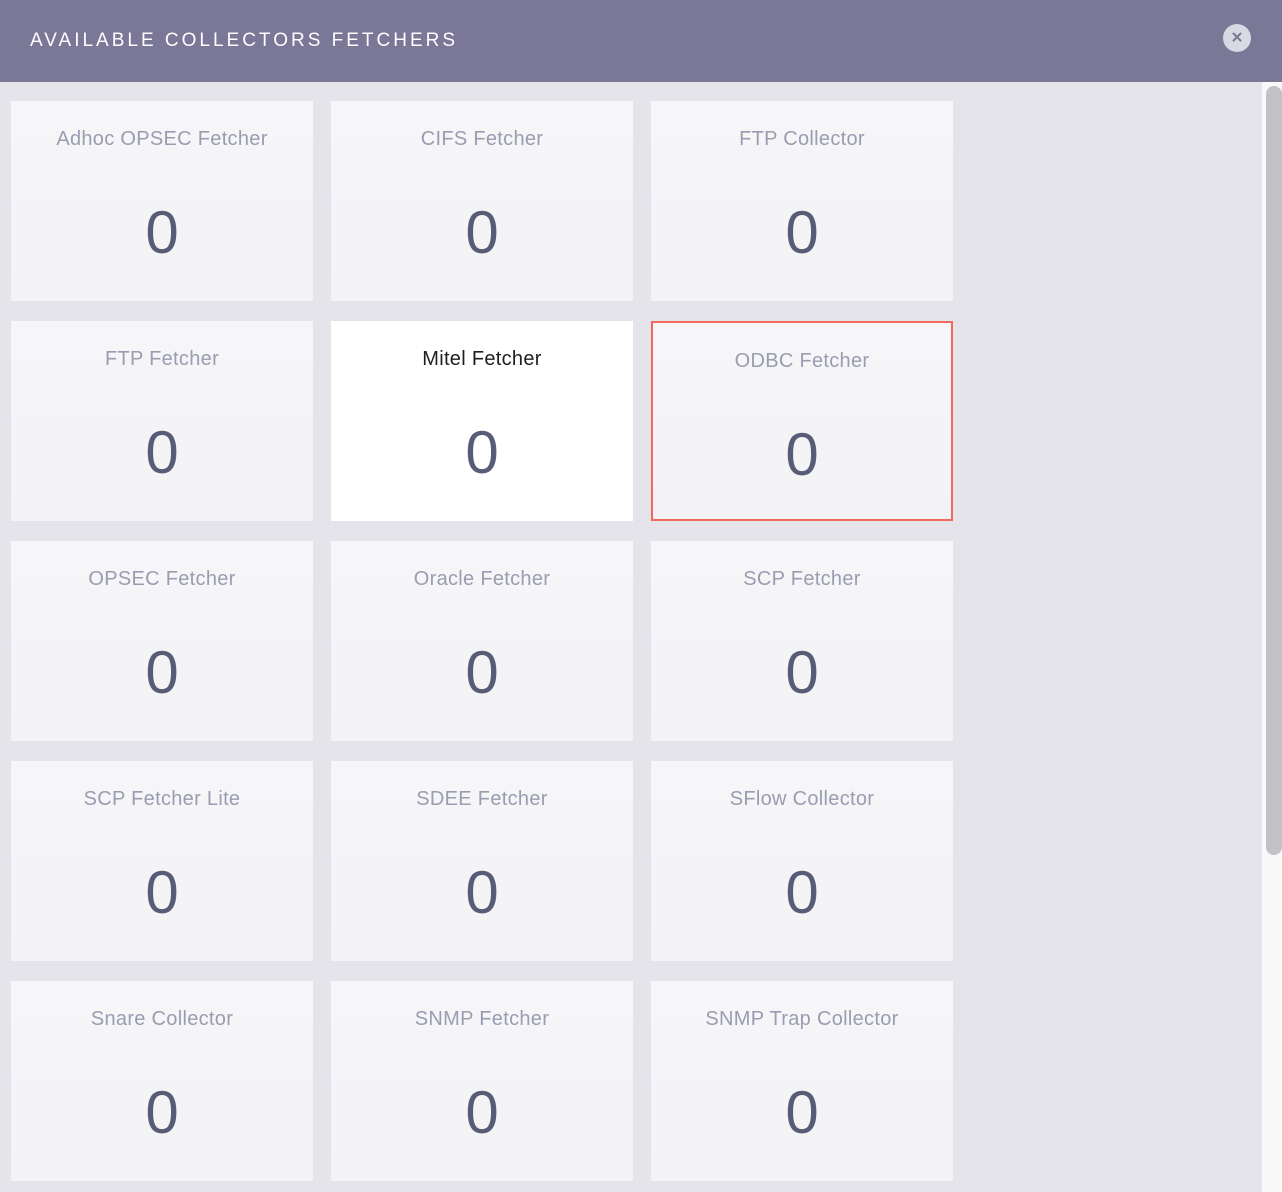 The width and height of the screenshot is (1282, 1192). I want to click on card-title: Mitel Fetcher, so click(482, 359).